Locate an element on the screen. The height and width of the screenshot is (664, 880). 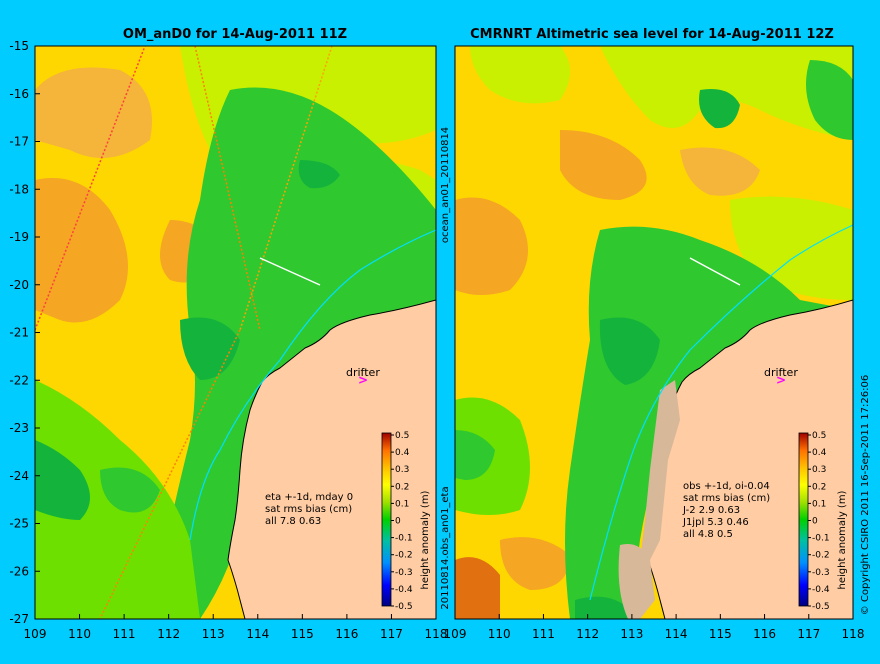
right-colorbar-label: height anomaly (m) is located at coordinates (842, 539).